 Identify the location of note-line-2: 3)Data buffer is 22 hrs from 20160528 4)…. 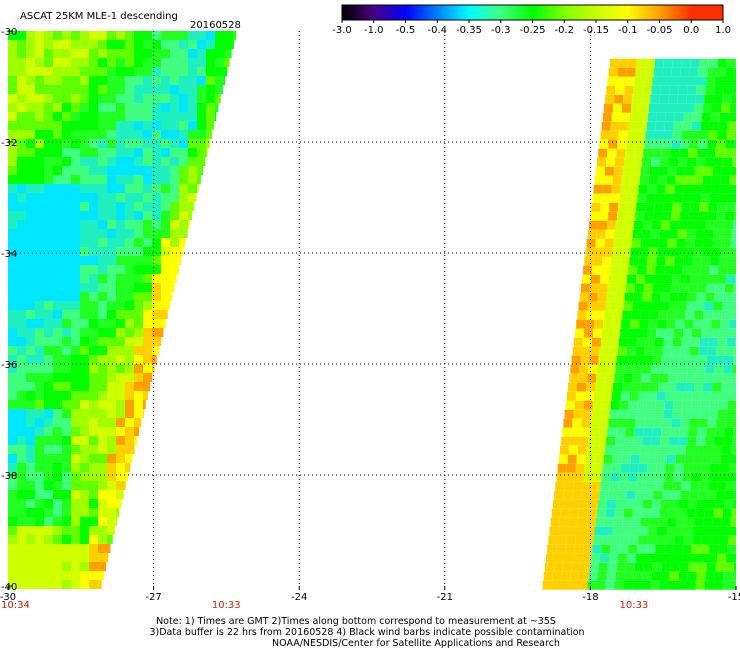
(367, 632).